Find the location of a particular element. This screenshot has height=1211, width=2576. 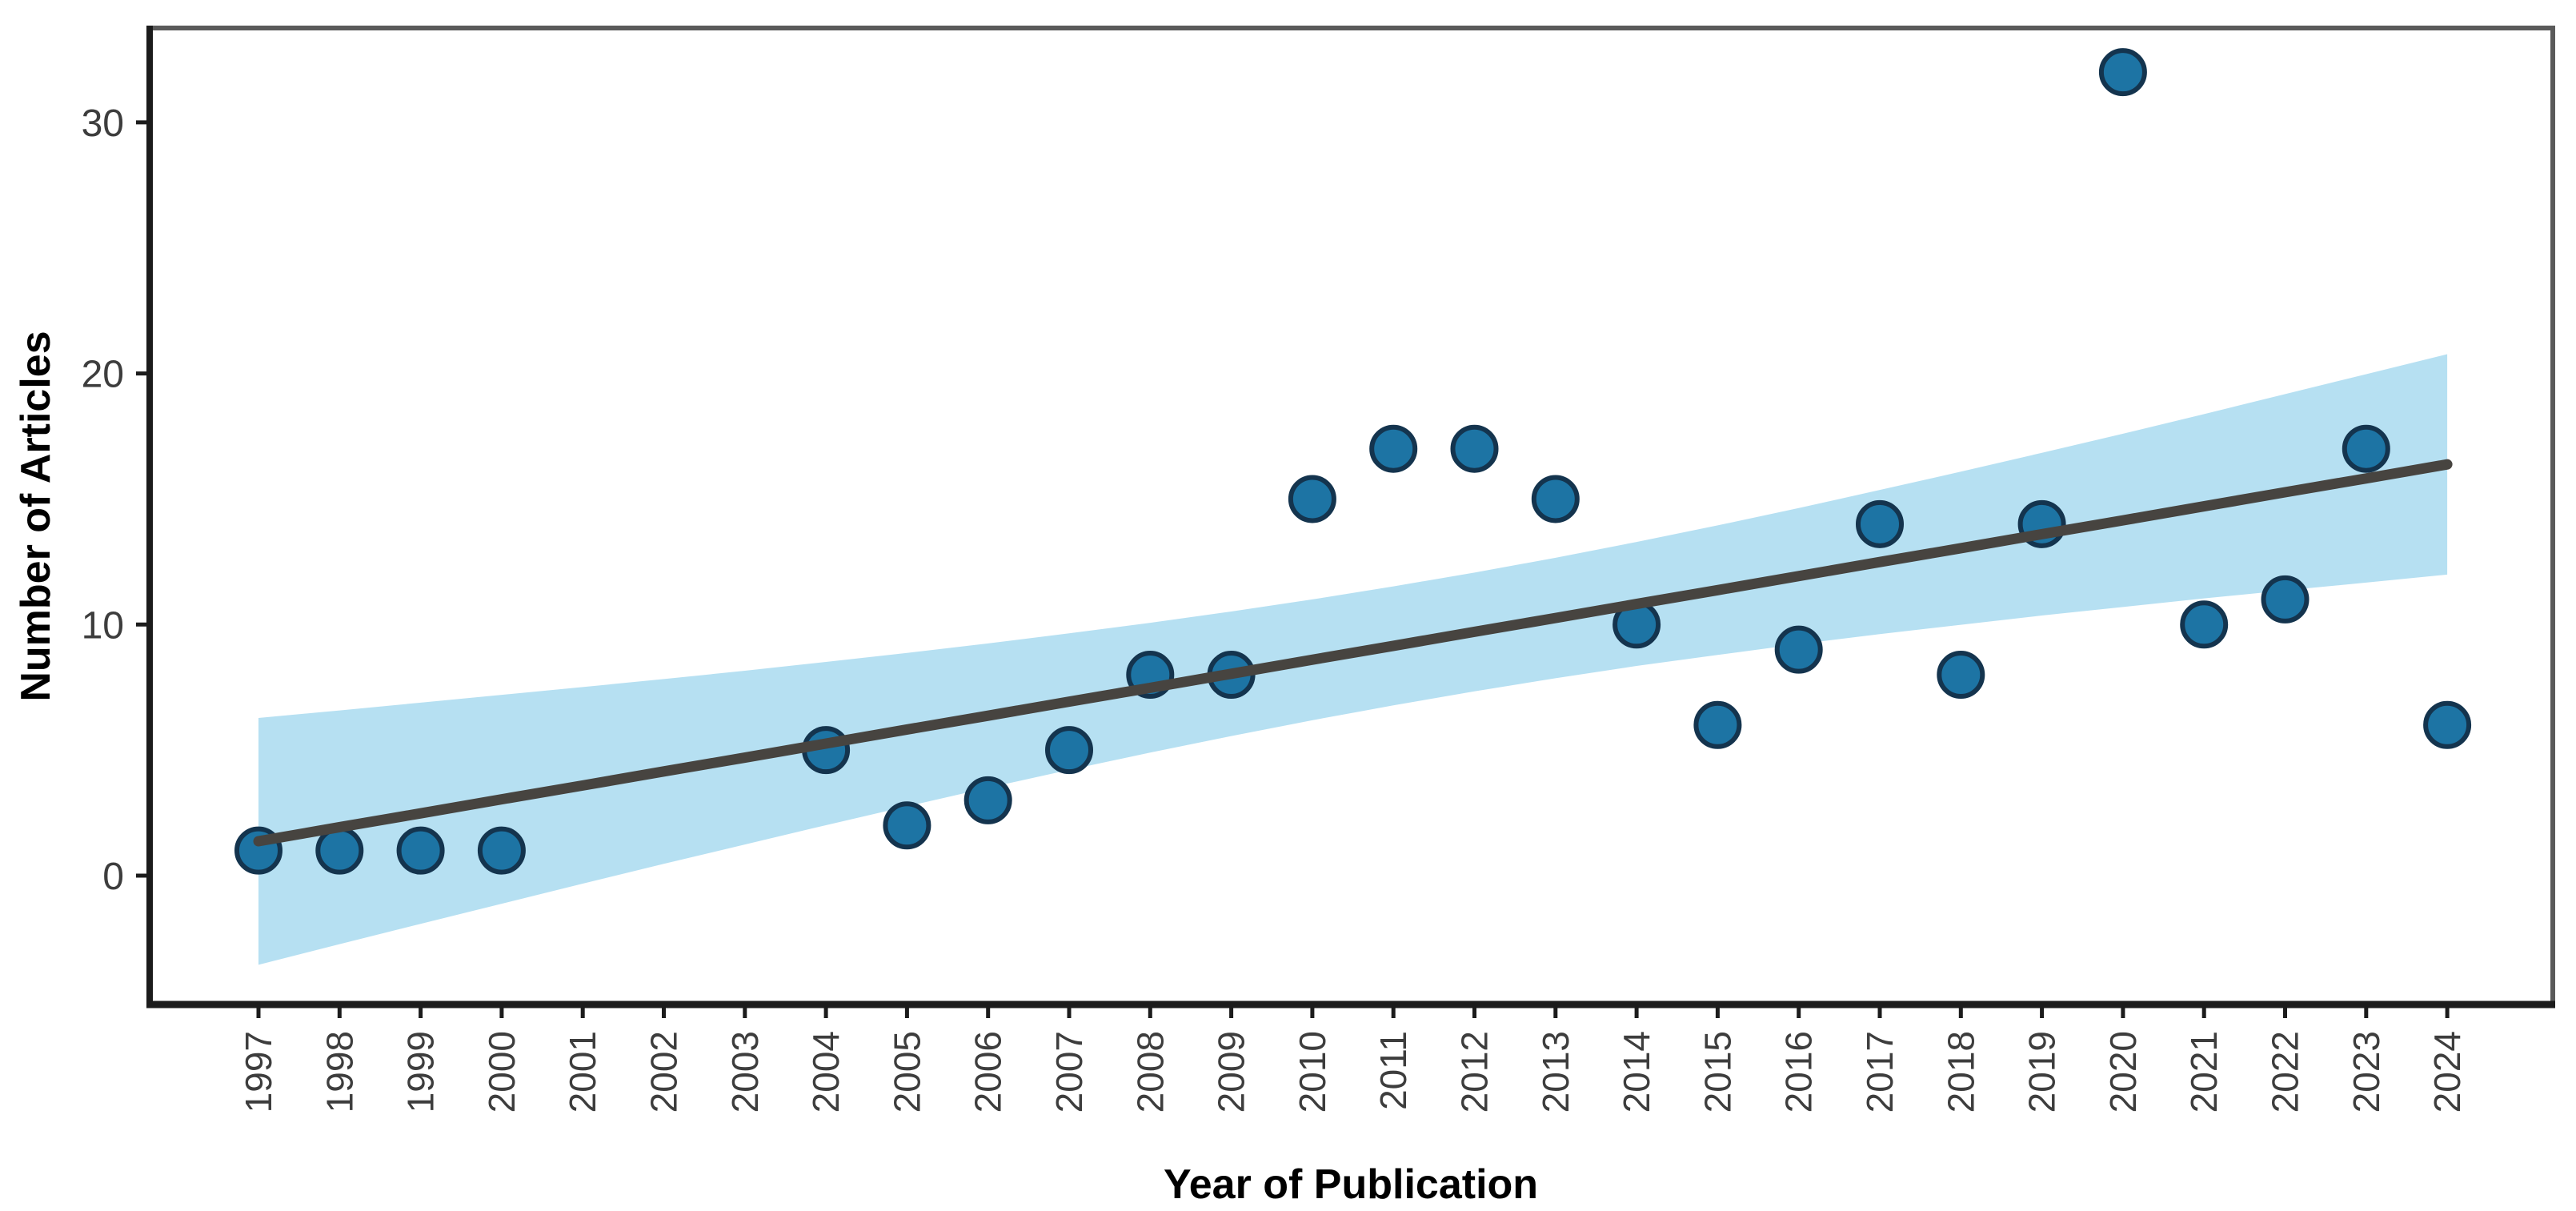

x-tick-label-2018: 2018 is located at coordinates (1960, 1072).